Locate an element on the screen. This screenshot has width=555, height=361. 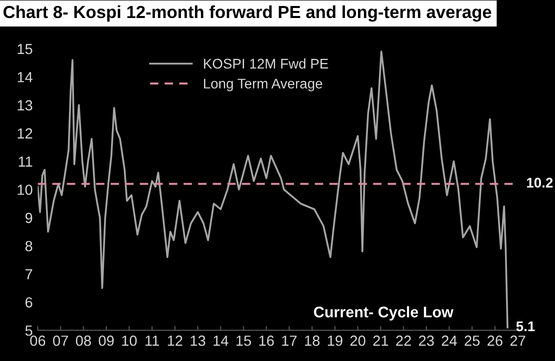
legend-label: Long Term Average is located at coordinates (263, 85).